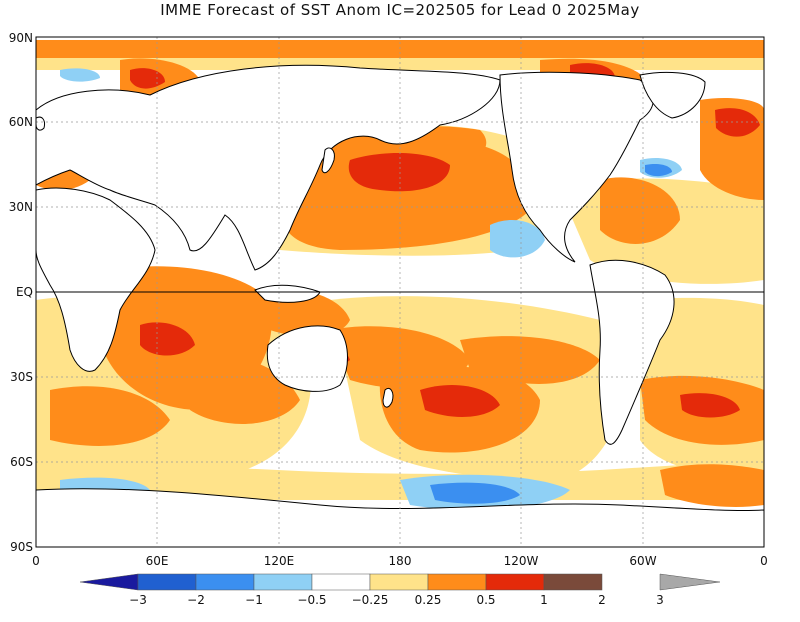 The height and width of the screenshot is (622, 800). What do you see at coordinates (370, 600) in the screenshot?
I see `colorbar-tick: −0.25` at bounding box center [370, 600].